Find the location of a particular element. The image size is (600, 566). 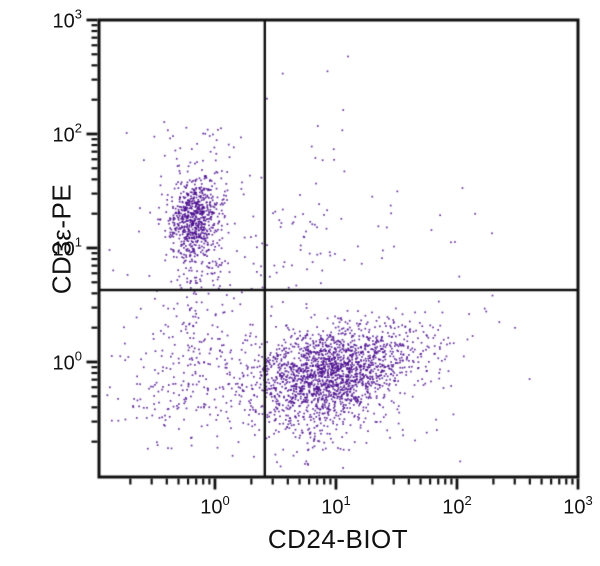

y-axis-title: CD3ε-PE is located at coordinates (61, 239).